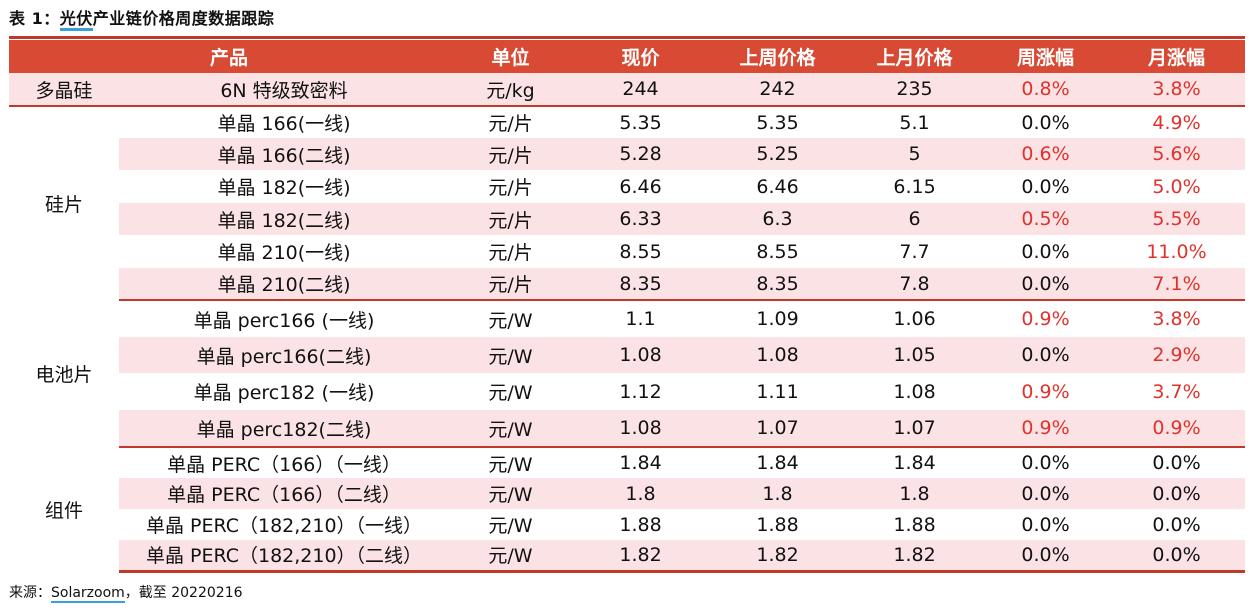 The image size is (1259, 609). Describe the element at coordinates (914, 186) in the screenshot. I see `last-month-cell: 6.15` at that location.